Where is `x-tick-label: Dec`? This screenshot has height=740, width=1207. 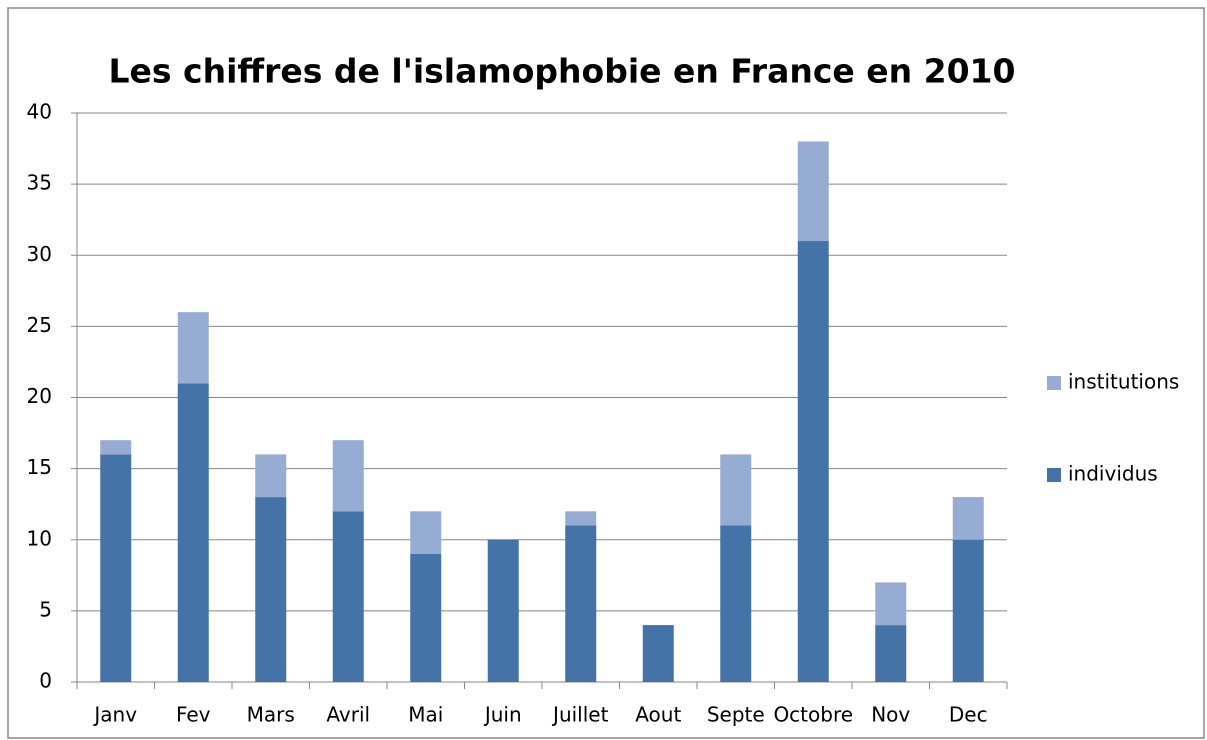 x-tick-label: Dec is located at coordinates (968, 715).